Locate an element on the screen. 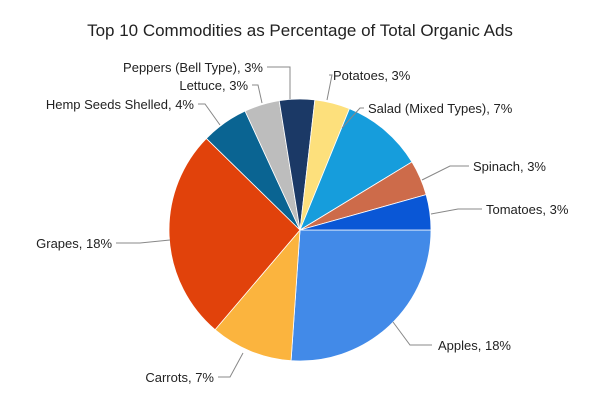 Image resolution: width=600 pixels, height=405 pixels. slice-label: Potatoes, 3% is located at coordinates (372, 75).